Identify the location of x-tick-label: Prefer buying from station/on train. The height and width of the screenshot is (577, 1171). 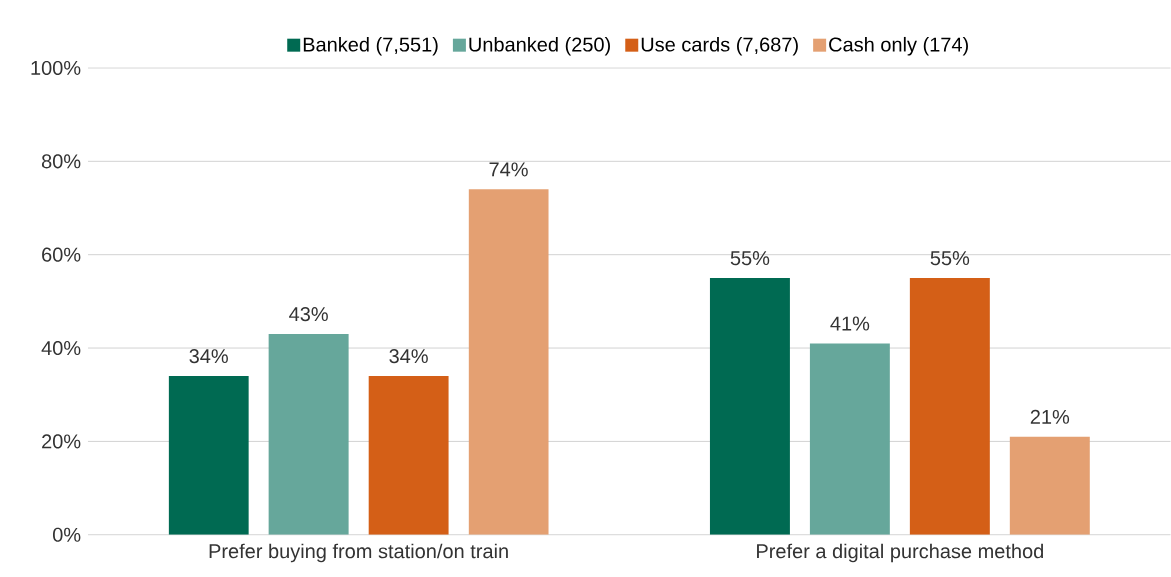
(358, 553).